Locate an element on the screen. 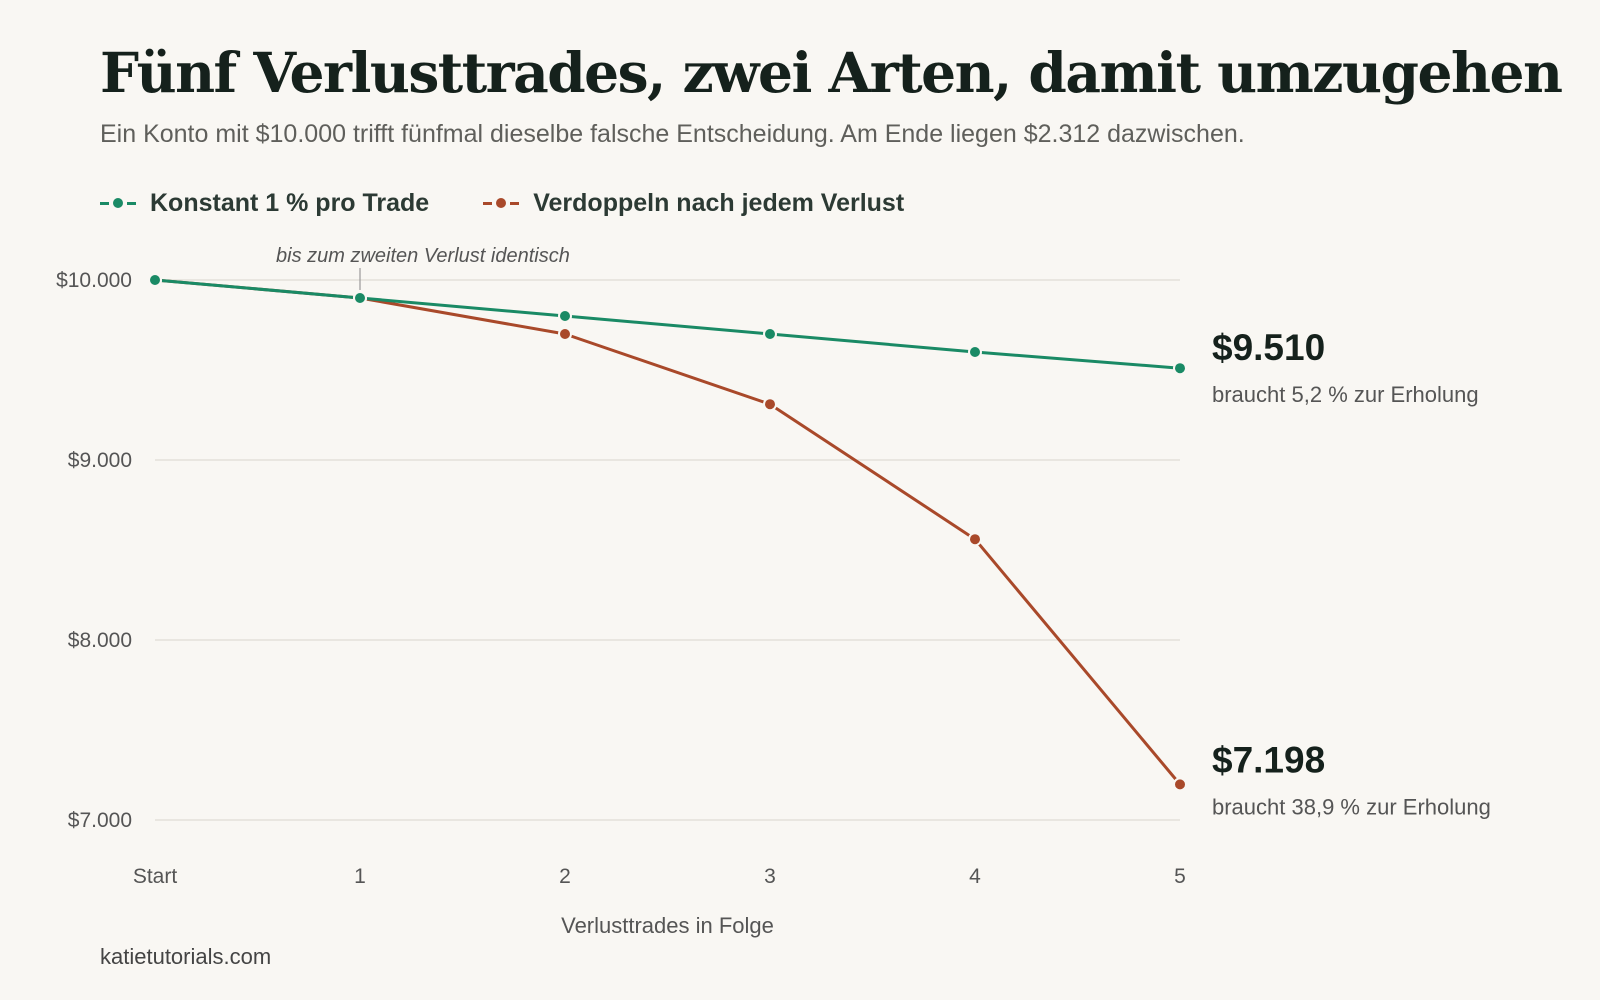  end-note-doubling: braucht 38,9 % zur Erholung is located at coordinates (1351, 806).